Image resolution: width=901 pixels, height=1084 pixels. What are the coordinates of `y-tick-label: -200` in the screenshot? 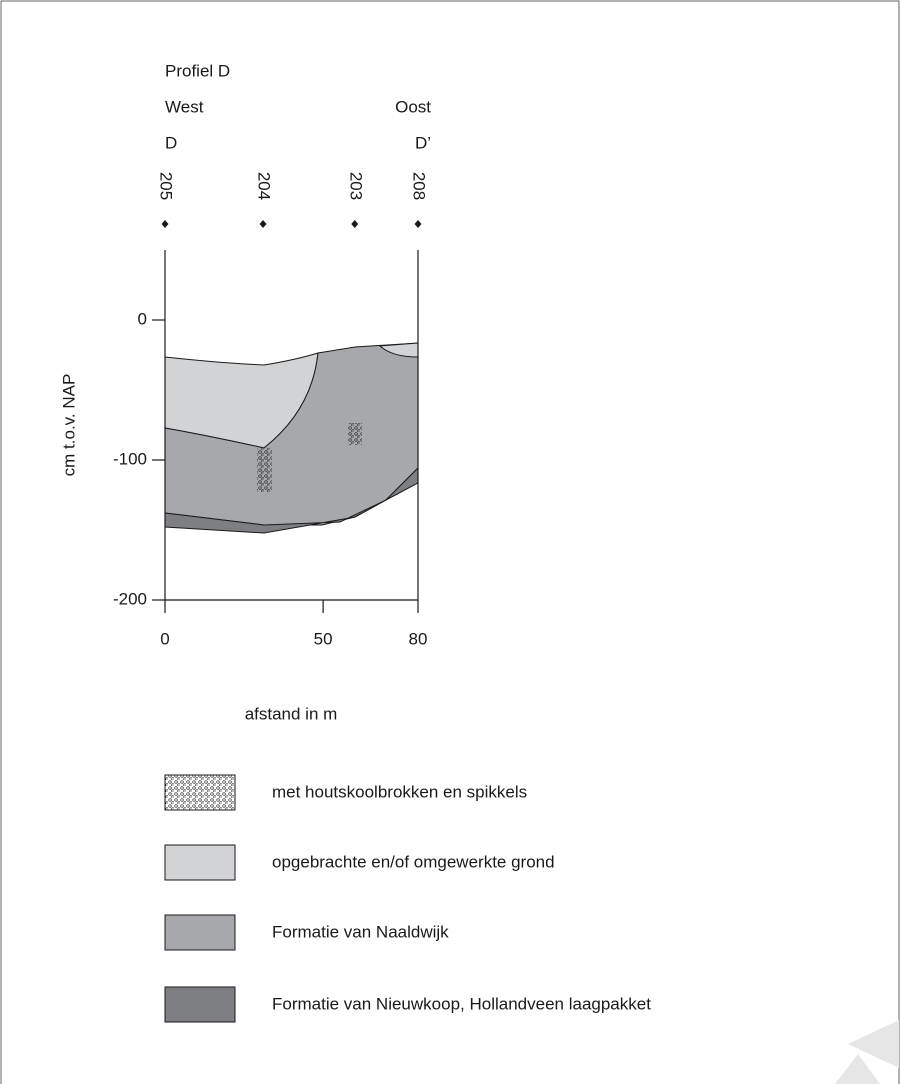 It's located at (130, 598).